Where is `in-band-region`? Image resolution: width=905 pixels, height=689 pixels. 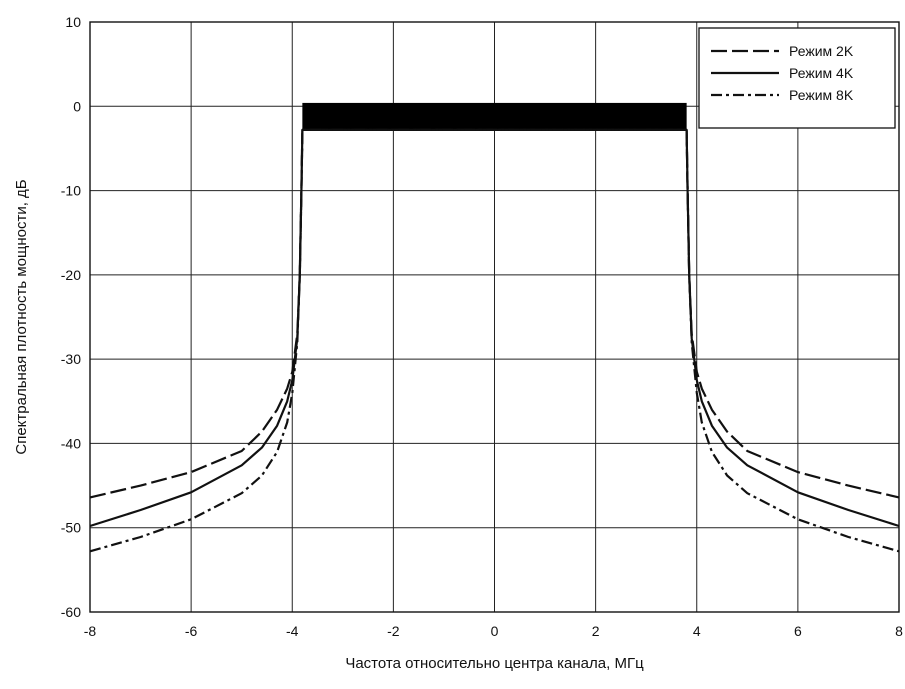
in-band-region is located at coordinates (494, 116).